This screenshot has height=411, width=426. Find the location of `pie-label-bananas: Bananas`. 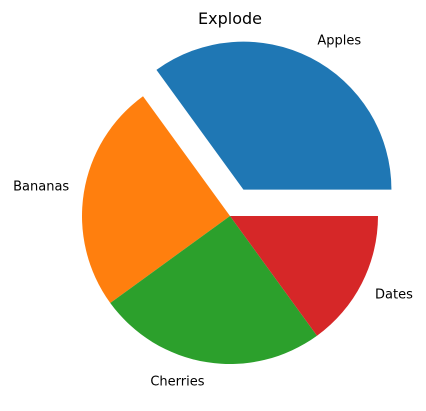

pie-label-bananas: Bananas is located at coordinates (41, 187).